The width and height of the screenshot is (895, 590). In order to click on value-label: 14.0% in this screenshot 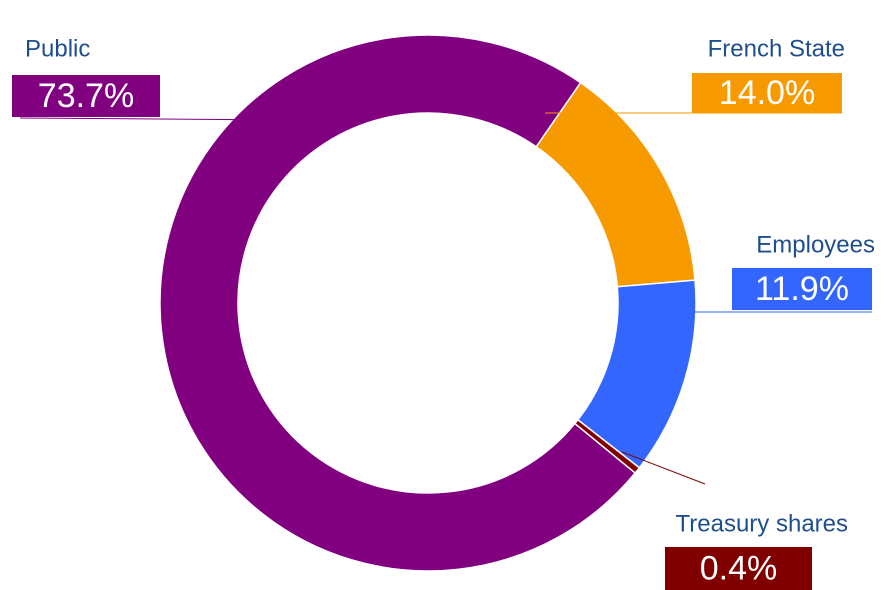, I will do `click(767, 93)`.